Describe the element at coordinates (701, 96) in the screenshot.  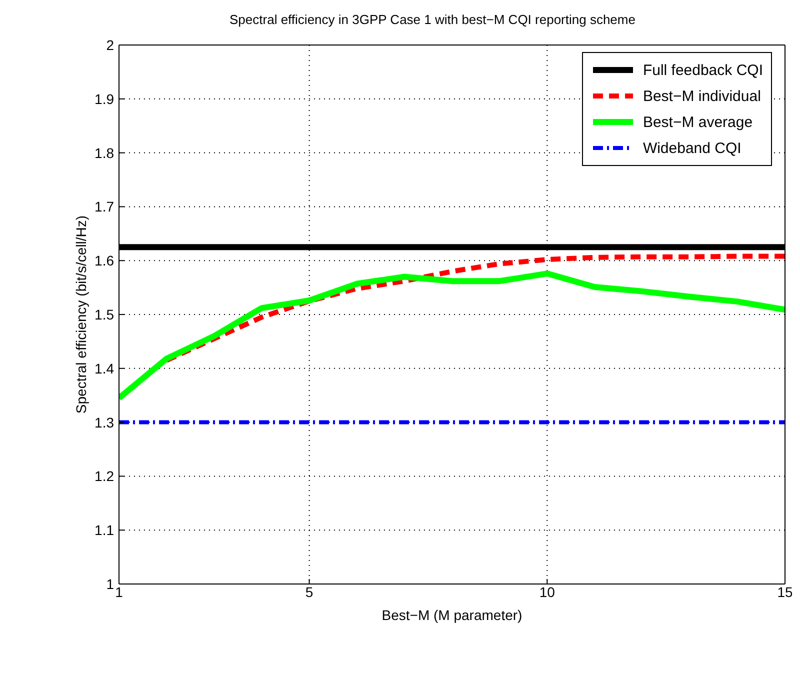
I see `legend-label: Best−M individual` at that location.